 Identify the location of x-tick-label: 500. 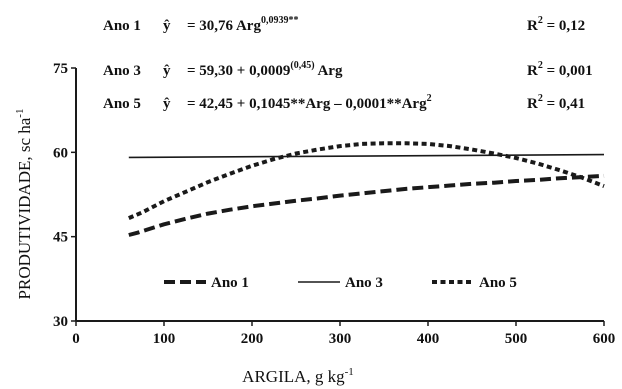
(516, 339).